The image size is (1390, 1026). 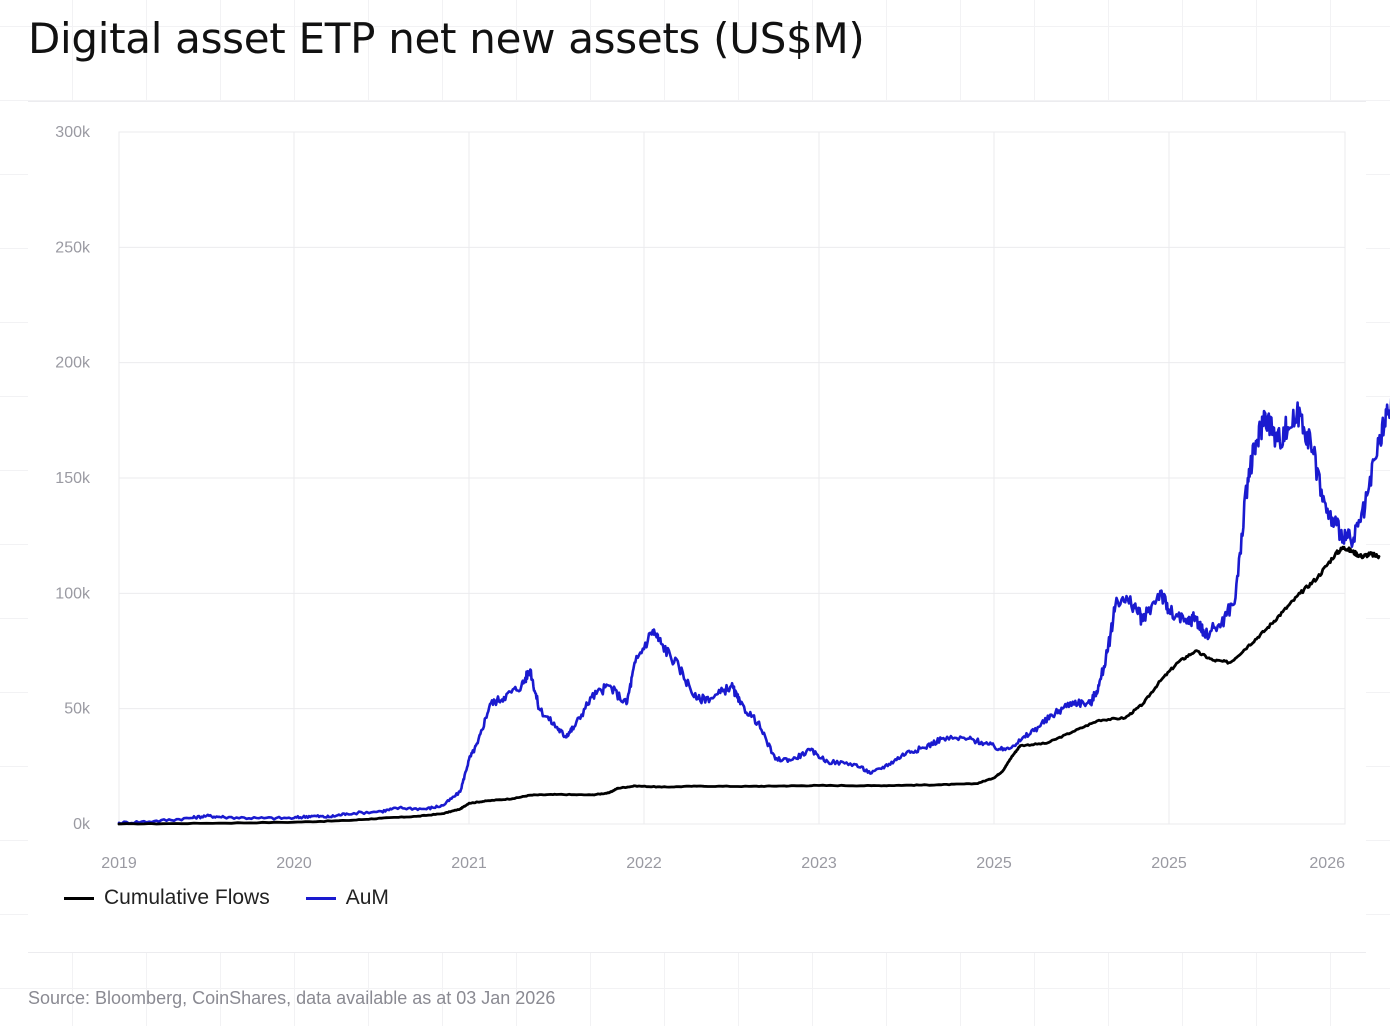 I want to click on legend-item-cumulative-flows: Cumulative Flows, so click(x=167, y=898).